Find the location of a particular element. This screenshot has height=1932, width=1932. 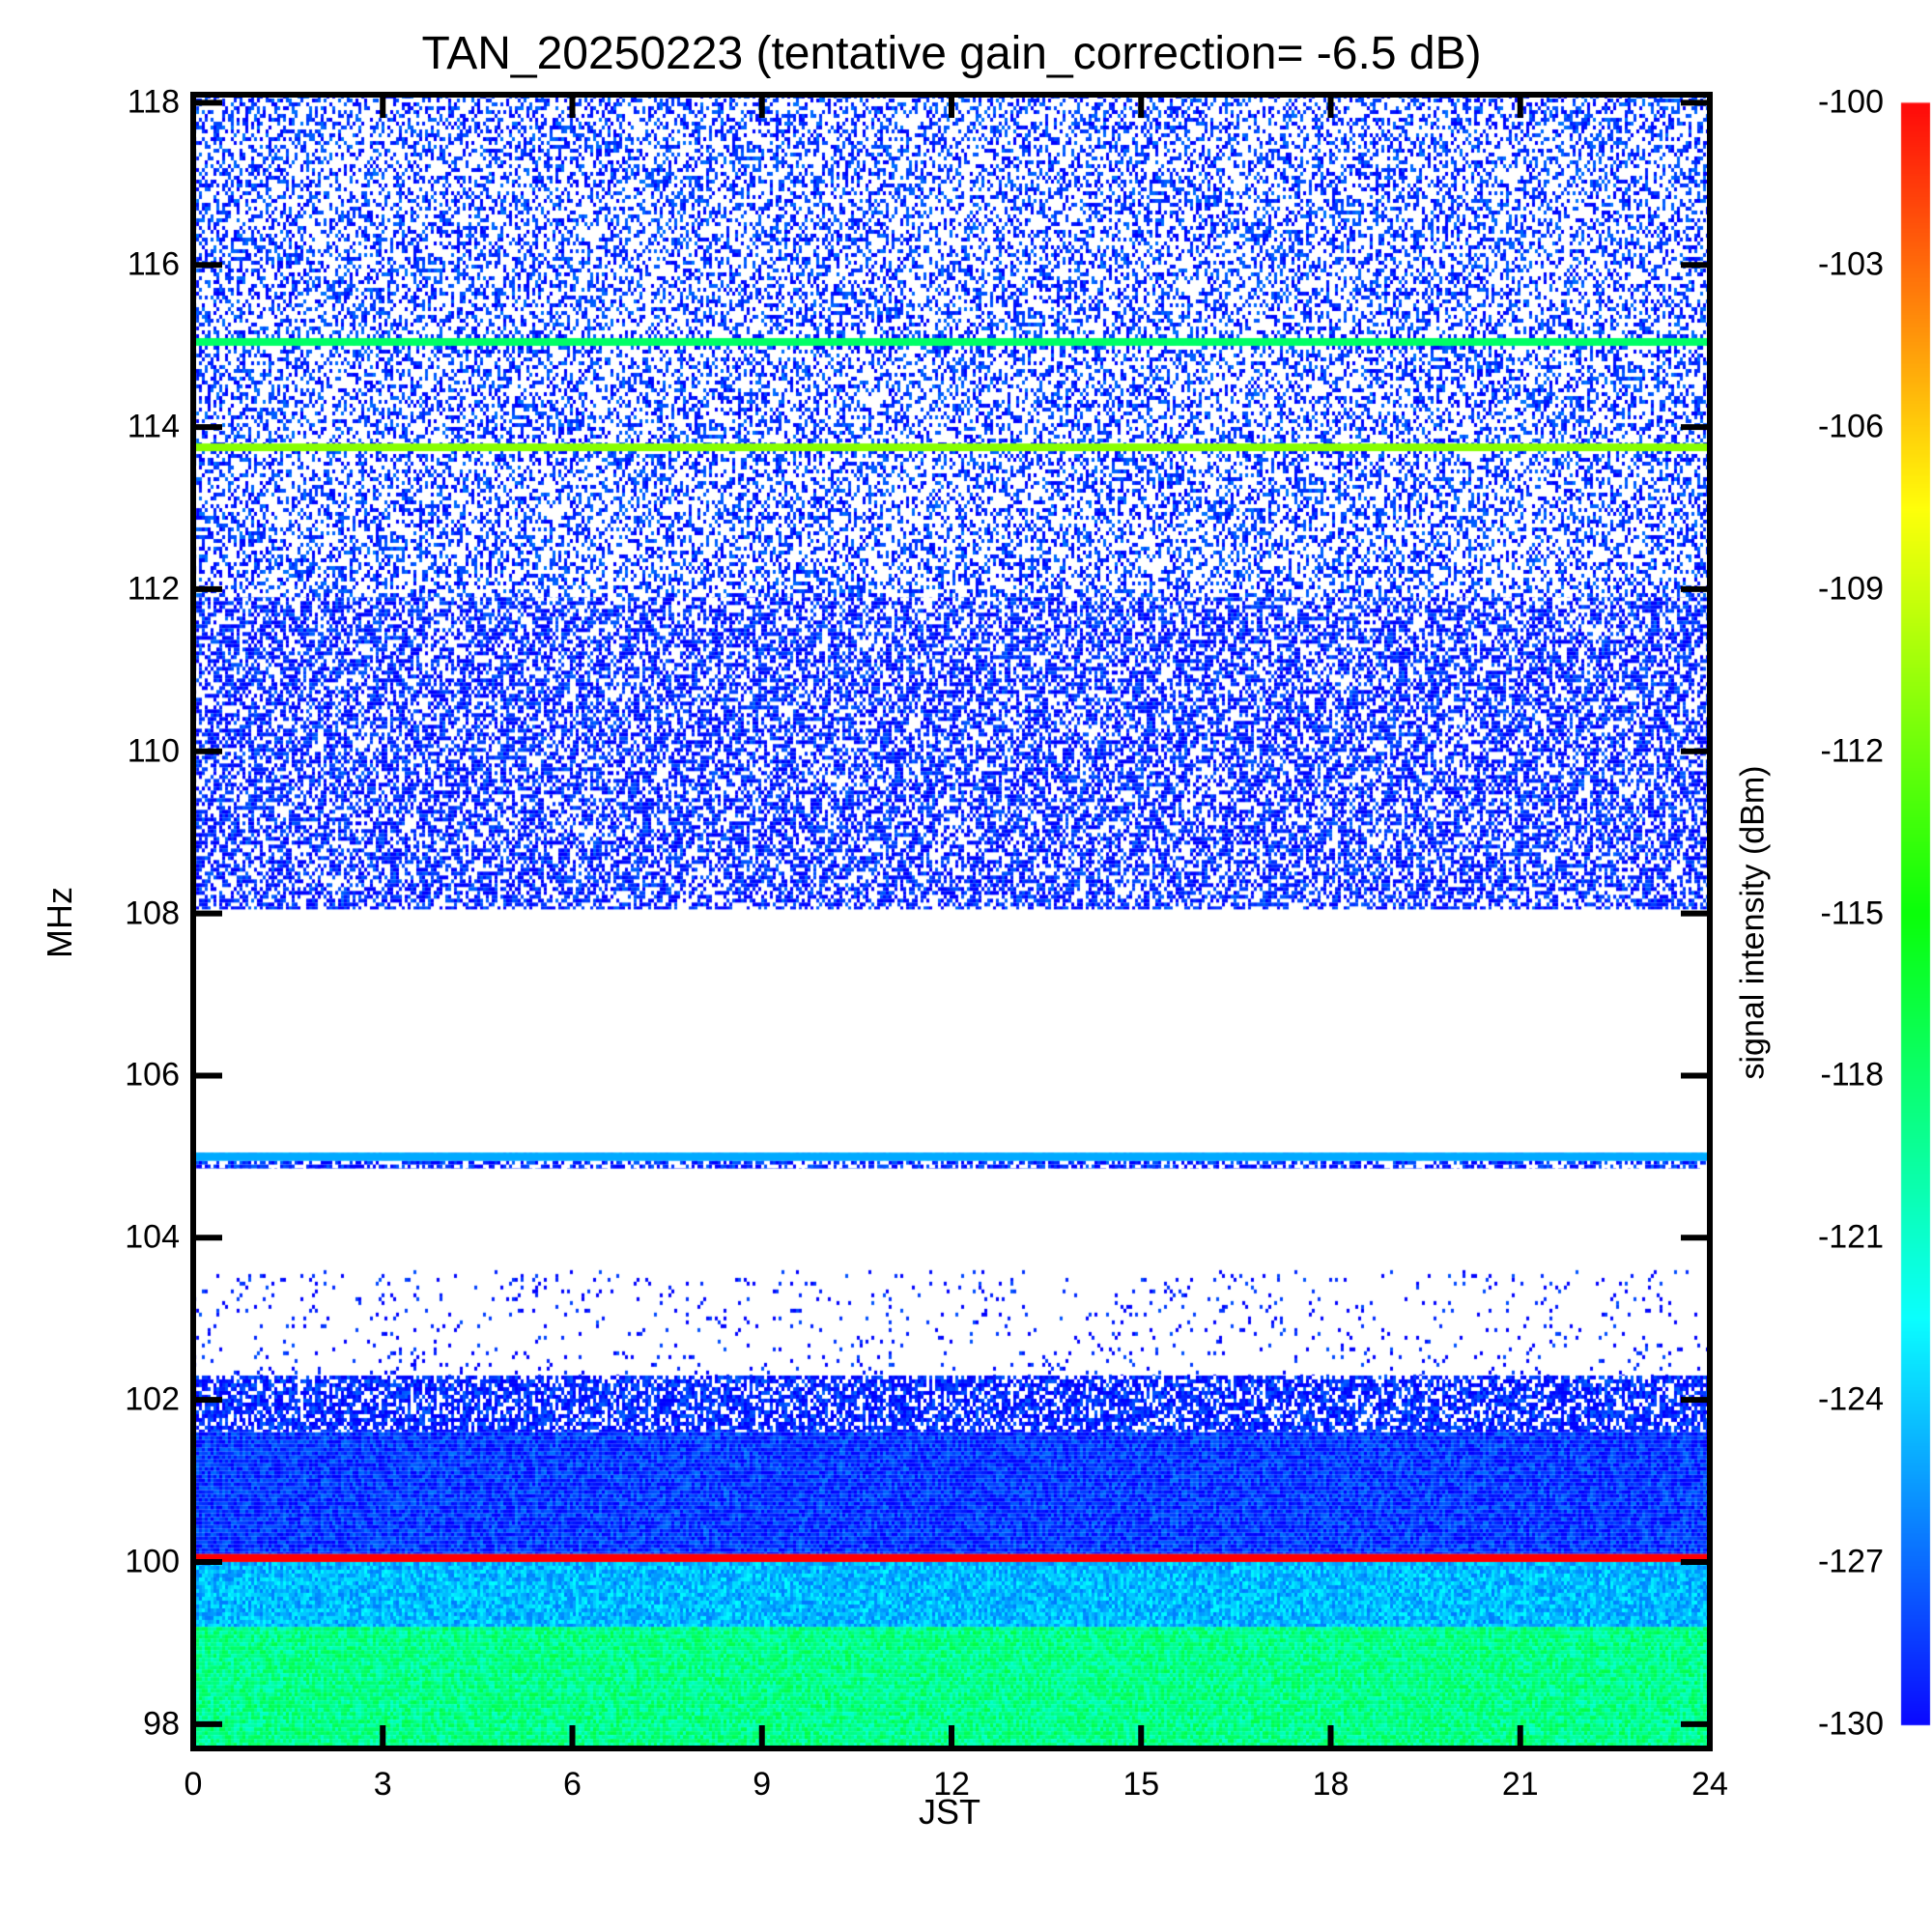

colorbar-tick-label: -103 is located at coordinates (1850, 264).